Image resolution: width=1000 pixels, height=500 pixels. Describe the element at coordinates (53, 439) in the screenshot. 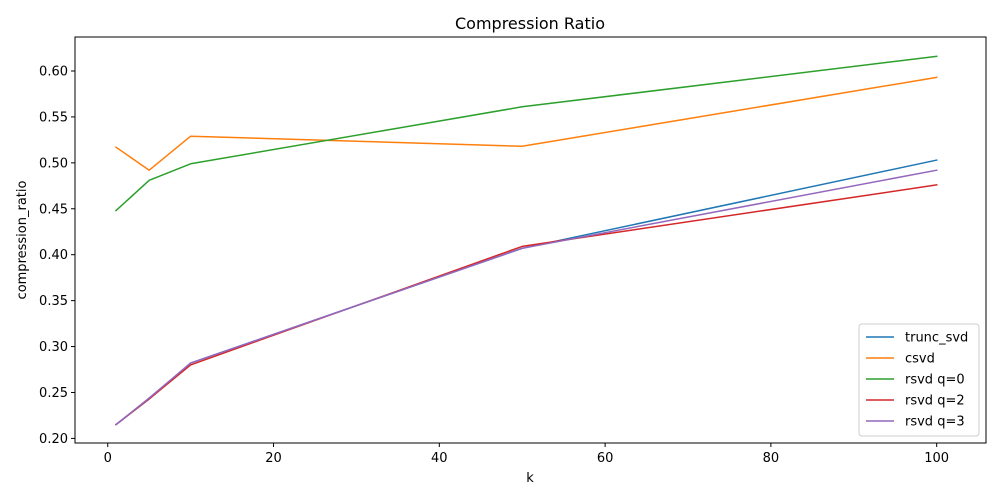

I see `y-tick-label: 0.20` at that location.